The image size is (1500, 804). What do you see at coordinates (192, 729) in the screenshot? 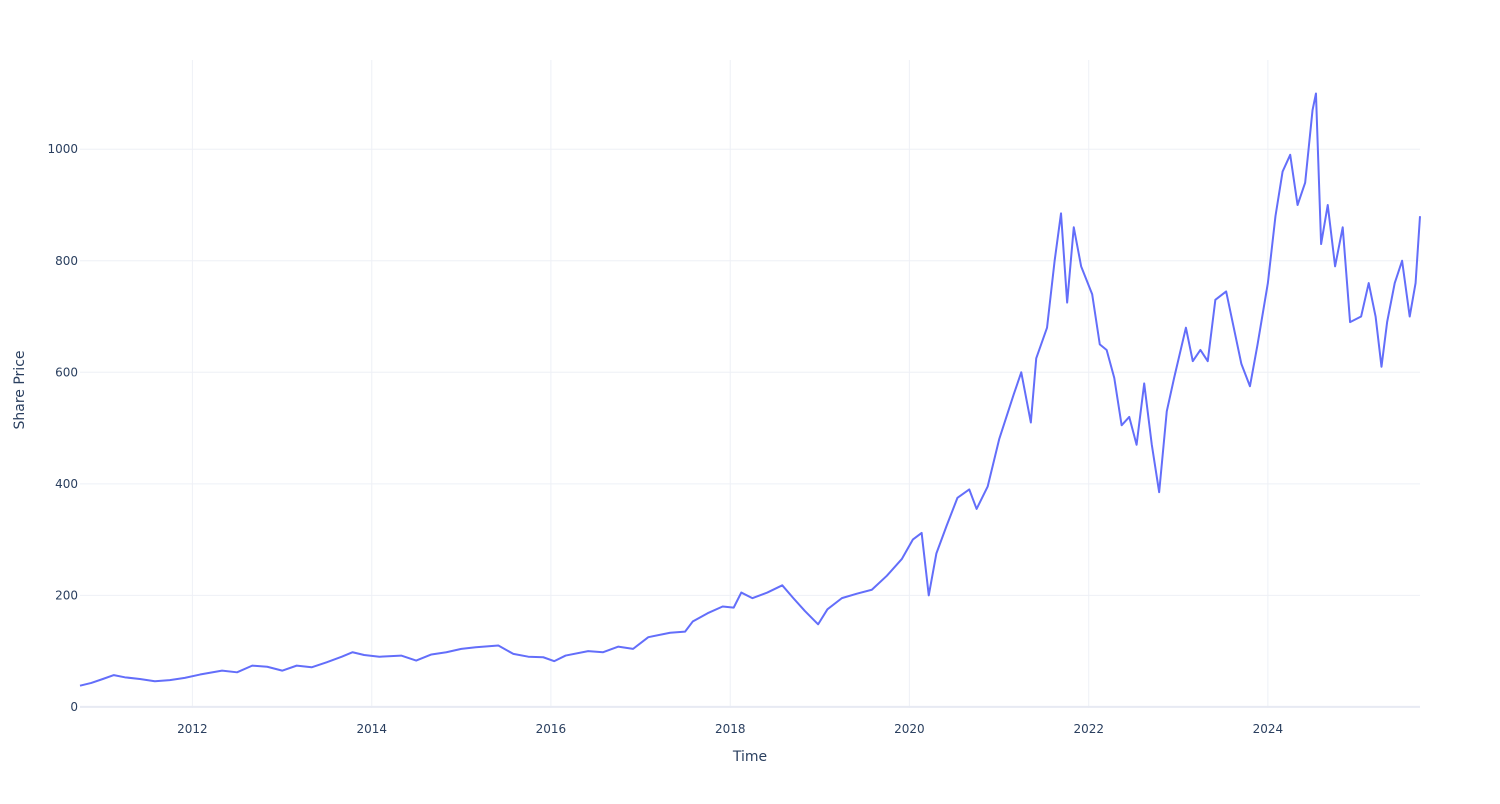
I see `x-tick-label: 2012` at bounding box center [192, 729].